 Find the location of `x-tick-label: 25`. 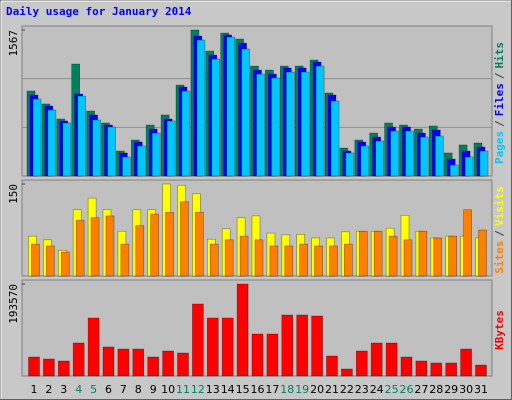

x-tick-label: 25 is located at coordinates (392, 389).